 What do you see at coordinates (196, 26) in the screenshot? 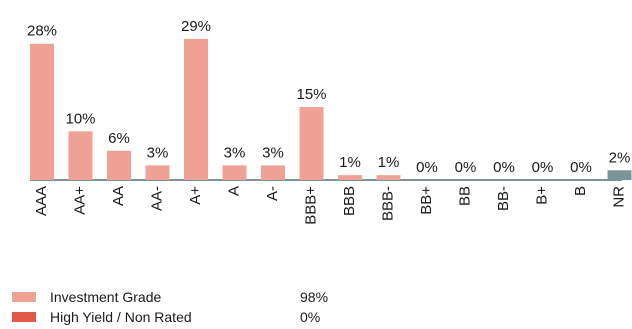
I see `data-label-A+: 29%` at bounding box center [196, 26].